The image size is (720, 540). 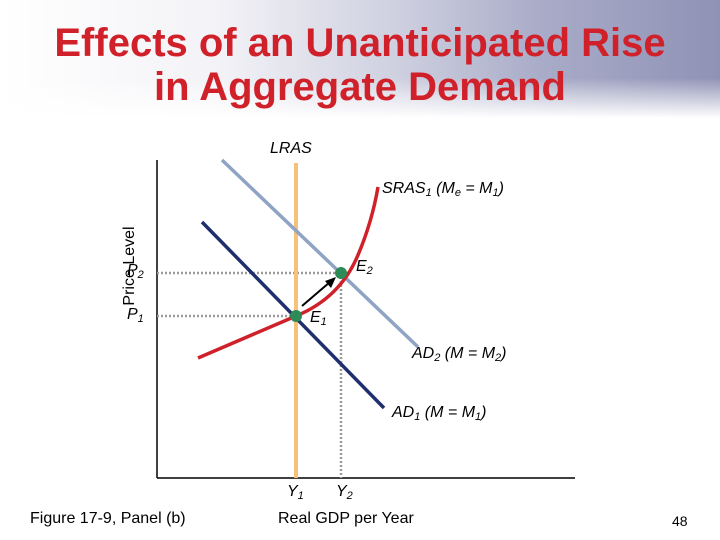 What do you see at coordinates (495, 193) in the screenshot?
I see `sras-label-eq-sub: 1` at bounding box center [495, 193].